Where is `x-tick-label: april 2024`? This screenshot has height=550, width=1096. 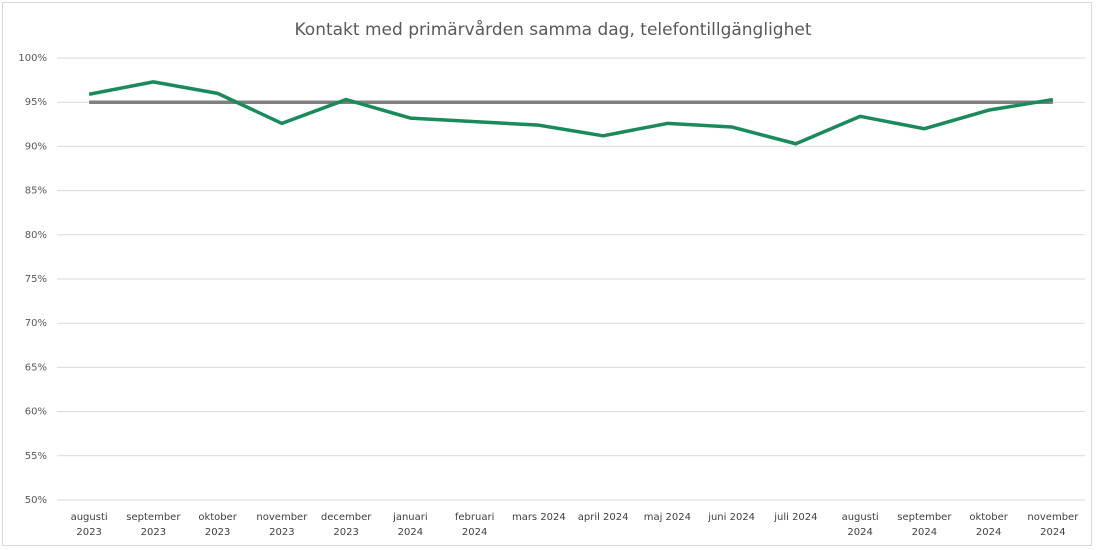 x-tick-label: april 2024 is located at coordinates (603, 517).